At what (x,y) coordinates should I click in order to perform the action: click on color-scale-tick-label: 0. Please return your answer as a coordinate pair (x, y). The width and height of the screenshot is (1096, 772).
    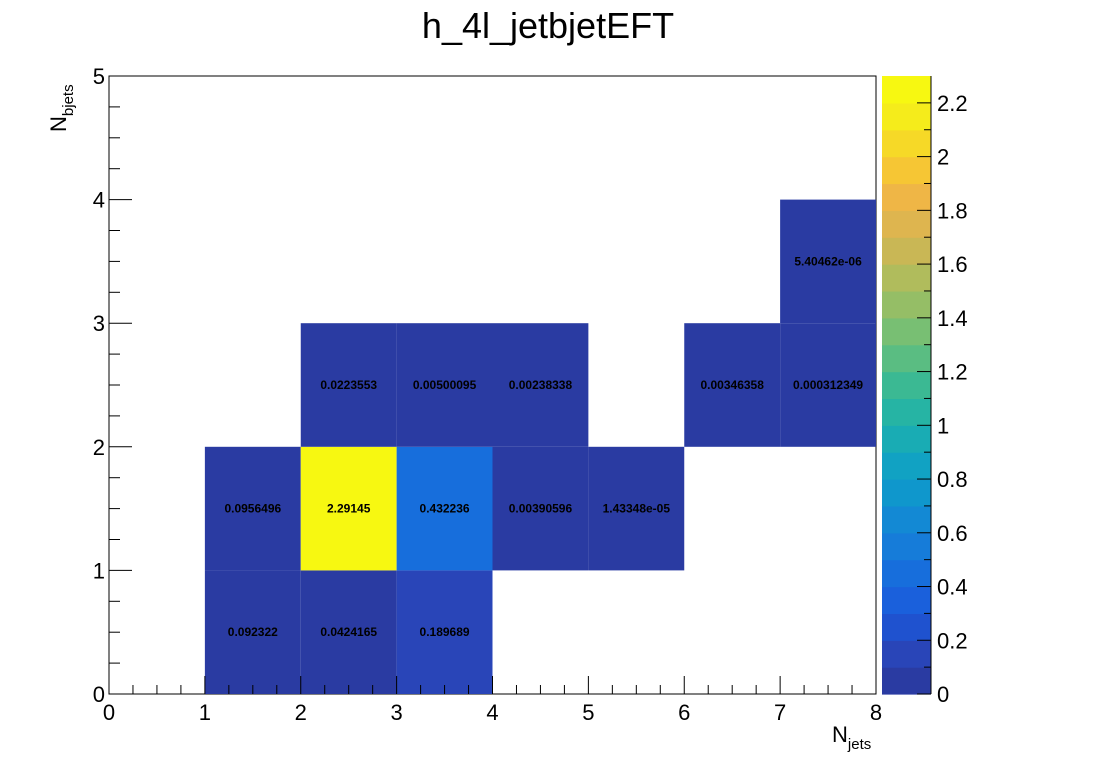
    Looking at the image, I should click on (943, 694).